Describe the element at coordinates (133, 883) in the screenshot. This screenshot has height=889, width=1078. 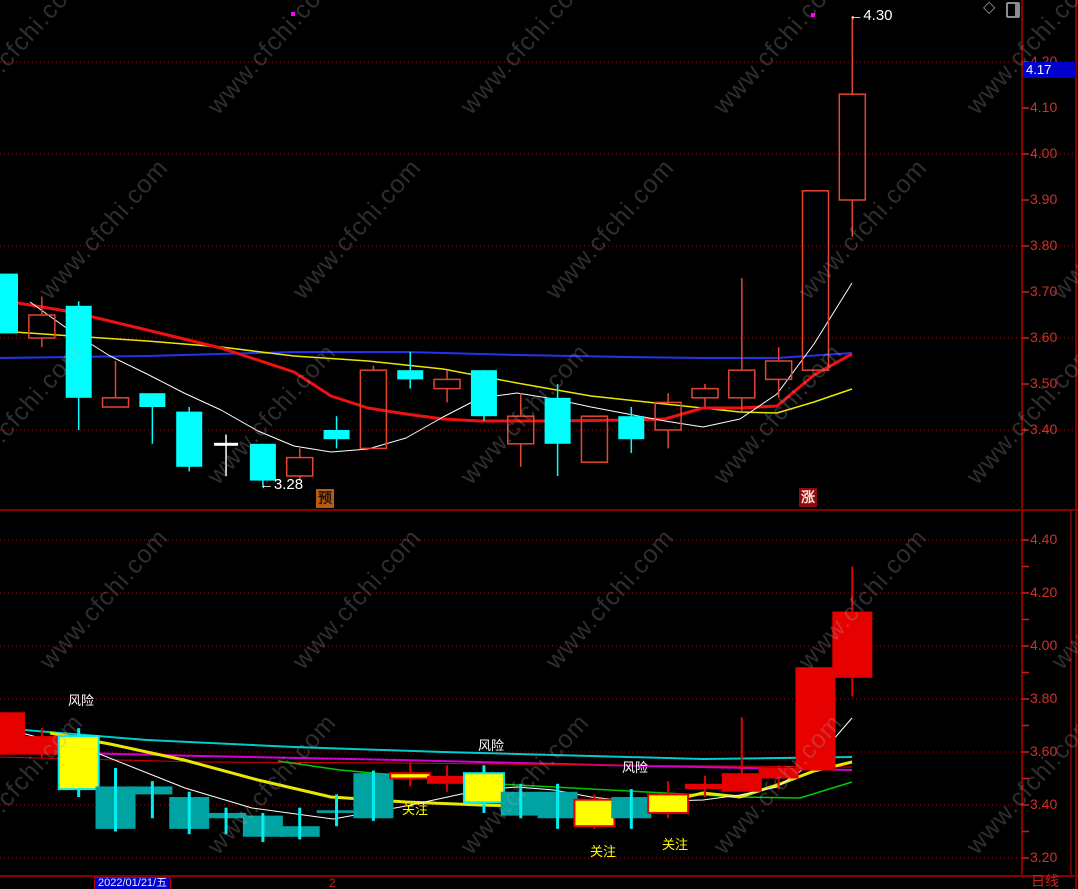
I see `date-badge: 2022/01/21/五` at that location.